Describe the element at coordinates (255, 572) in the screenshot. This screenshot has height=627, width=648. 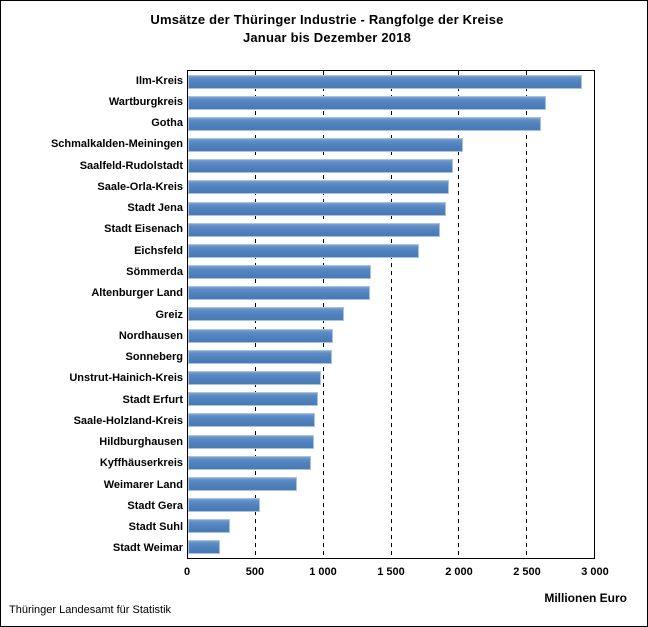
I see `x-tick-label: 500` at that location.